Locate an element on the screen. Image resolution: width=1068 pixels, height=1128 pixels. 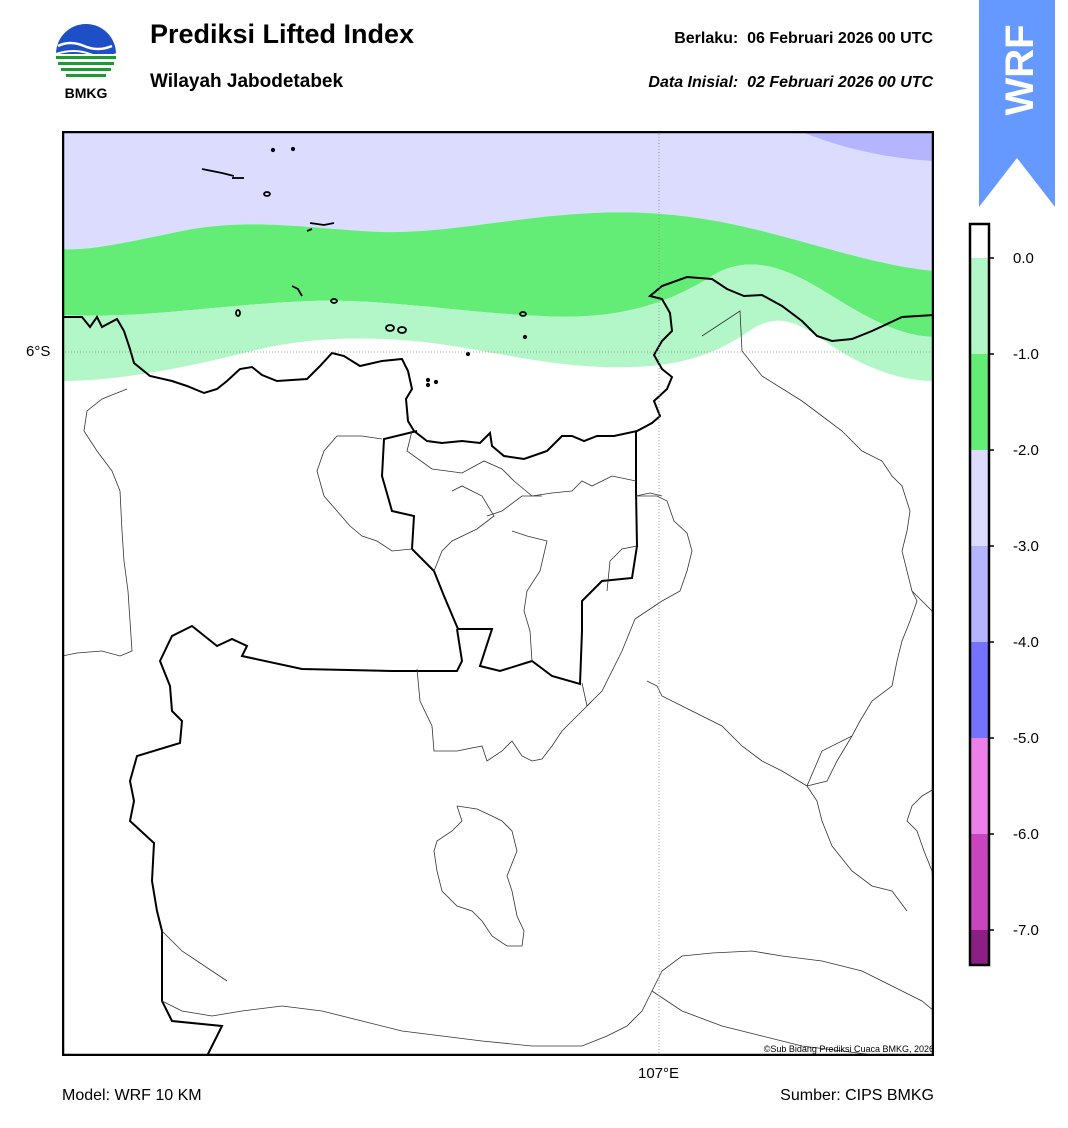
islands is located at coordinates (364, 267).